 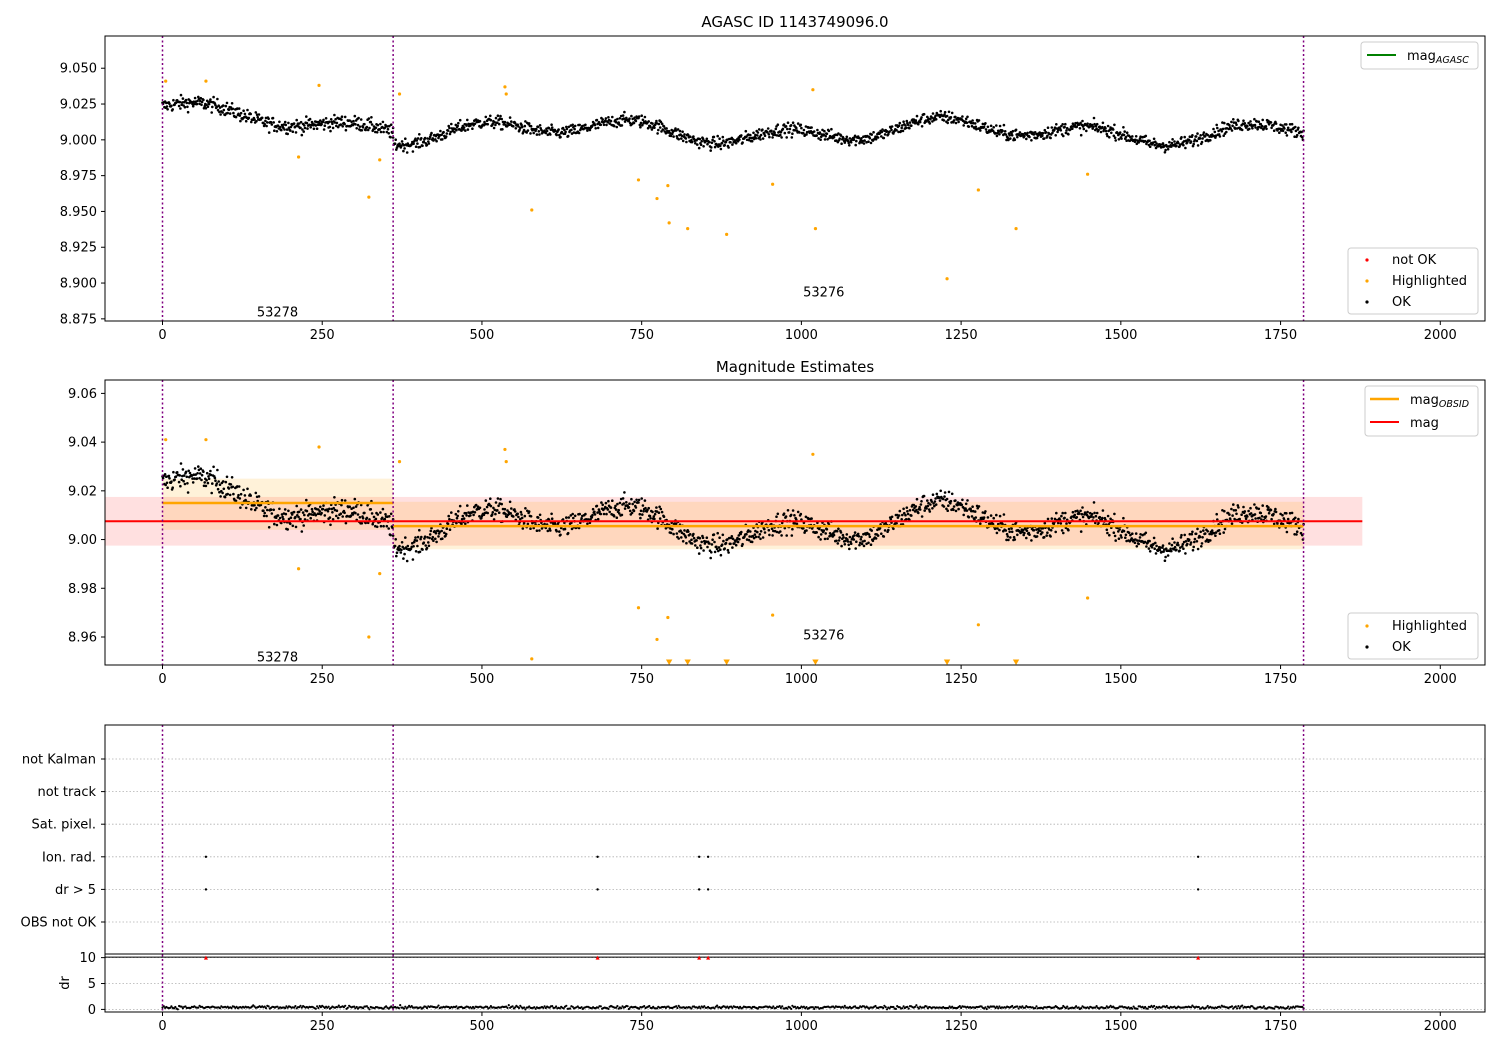 I want to click on svg-text: magAGASC, so click(x=1438, y=57).